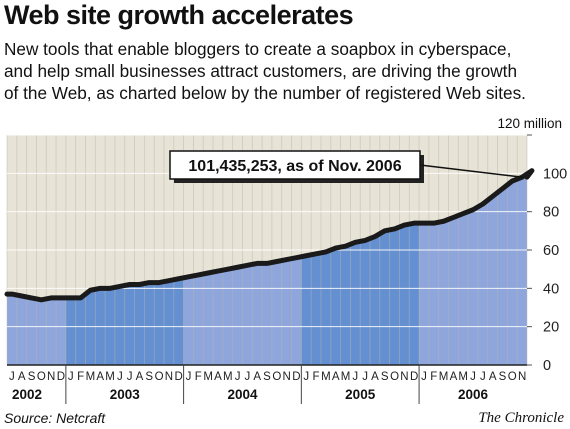 Image resolution: width=570 pixels, height=429 pixels. What do you see at coordinates (551, 328) in the screenshot?
I see `y-tick-label: 20` at bounding box center [551, 328].